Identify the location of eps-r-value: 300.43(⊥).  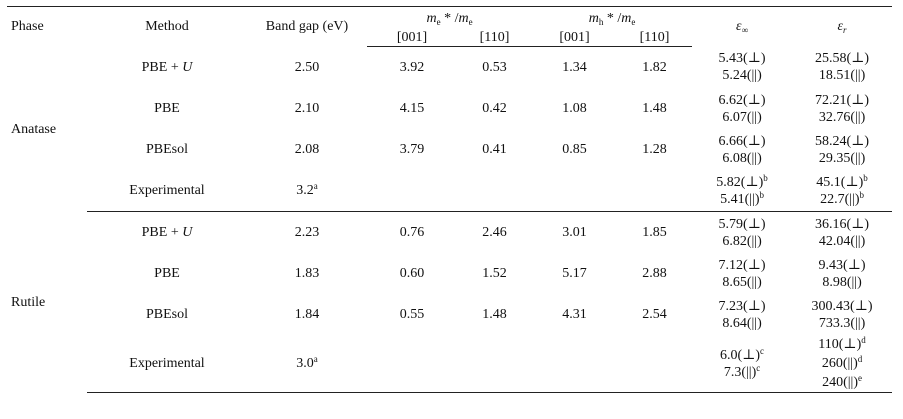
(842, 306).